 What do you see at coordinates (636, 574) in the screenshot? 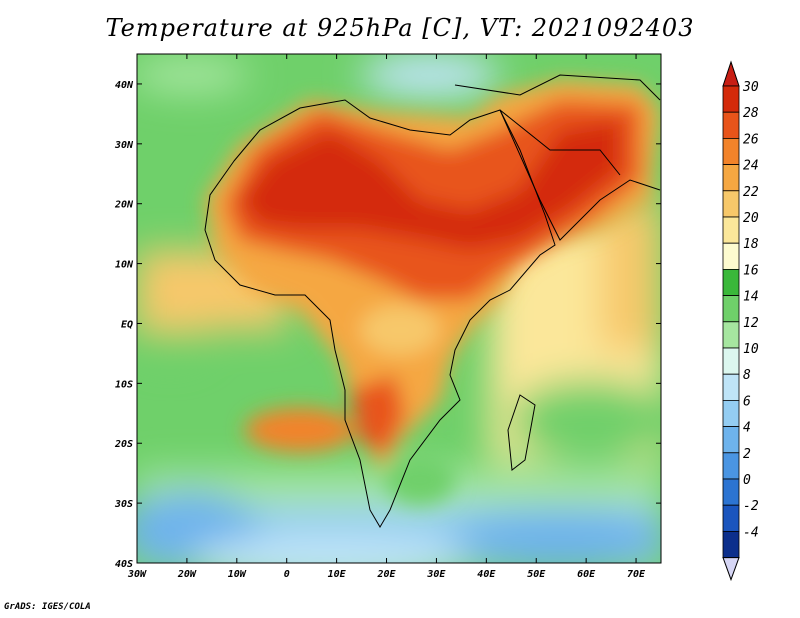
I see `lon-tick-label: 70E` at bounding box center [636, 574].